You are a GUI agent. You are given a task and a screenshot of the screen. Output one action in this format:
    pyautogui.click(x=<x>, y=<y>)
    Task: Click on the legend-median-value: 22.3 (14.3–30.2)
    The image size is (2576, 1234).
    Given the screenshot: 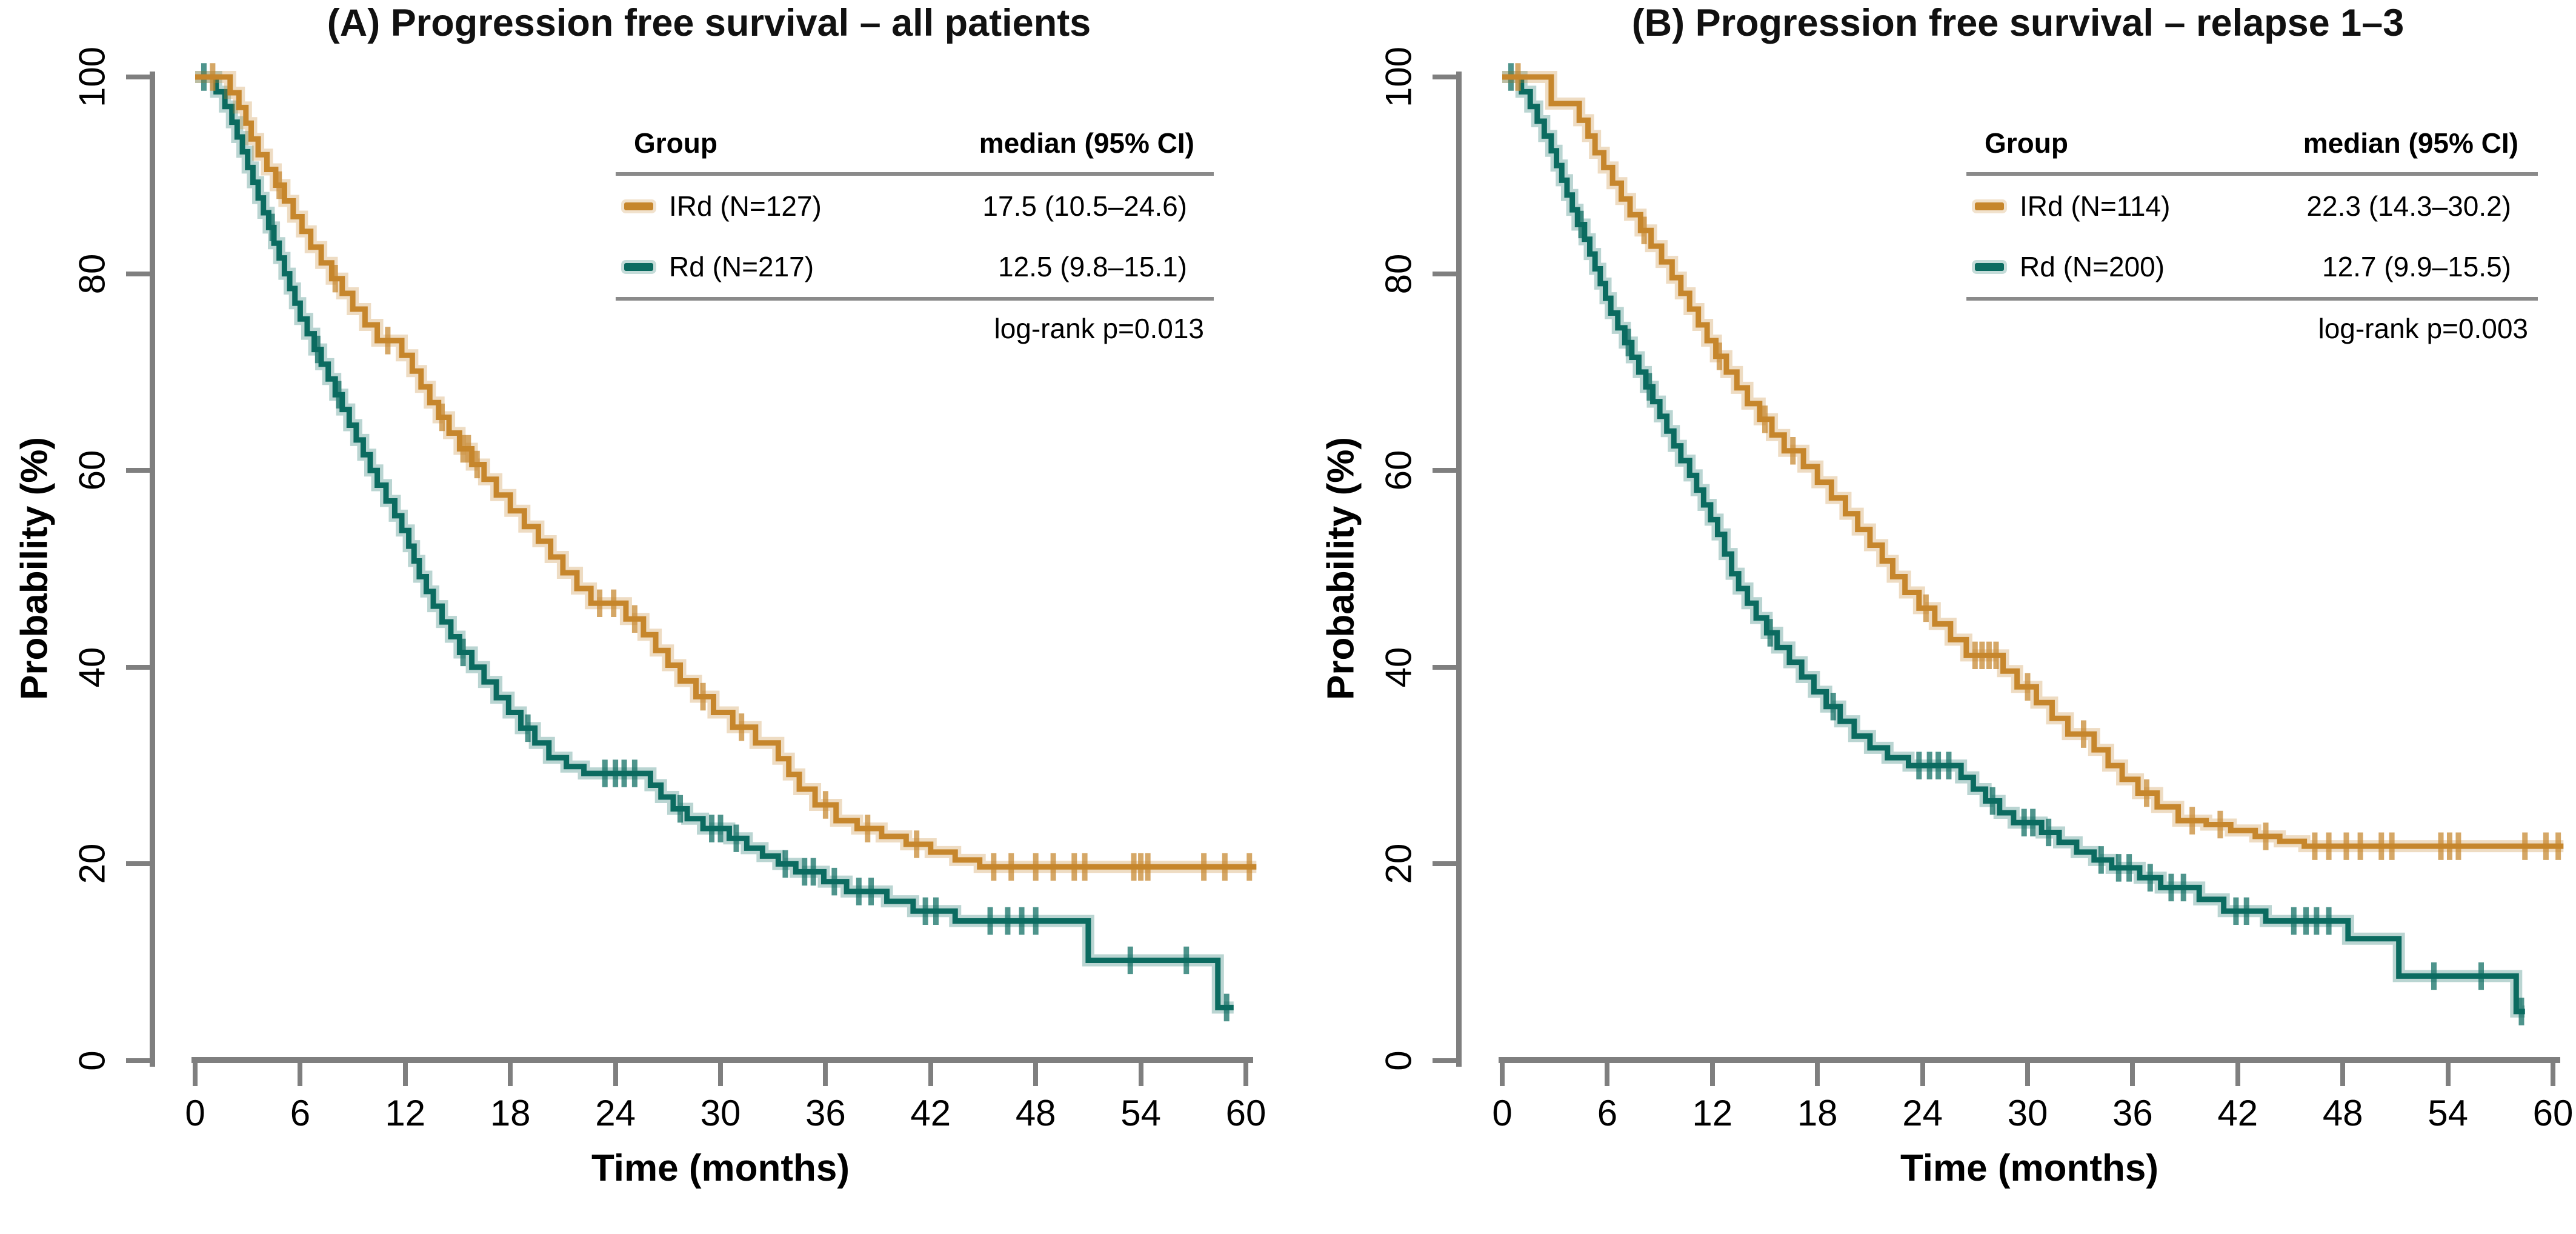 What is the action you would take?
    pyautogui.click(x=2408, y=206)
    